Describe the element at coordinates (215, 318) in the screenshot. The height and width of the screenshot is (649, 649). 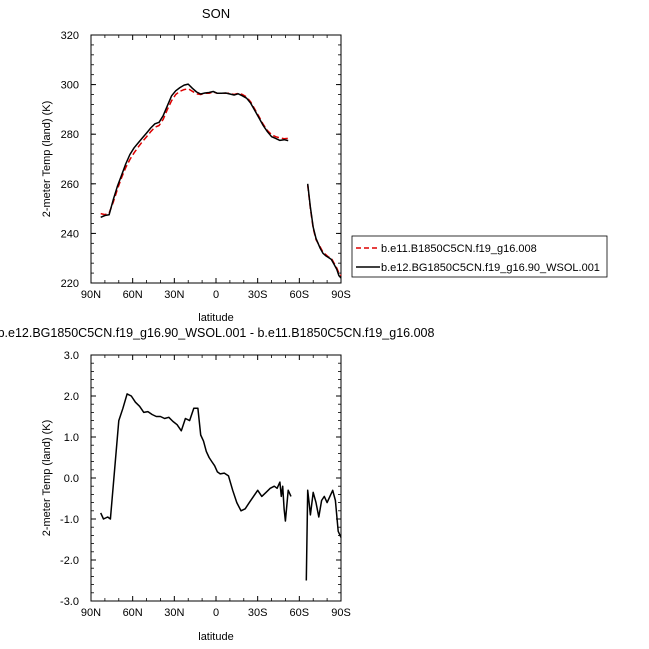
I see `top-x-axis-label: latitude` at that location.